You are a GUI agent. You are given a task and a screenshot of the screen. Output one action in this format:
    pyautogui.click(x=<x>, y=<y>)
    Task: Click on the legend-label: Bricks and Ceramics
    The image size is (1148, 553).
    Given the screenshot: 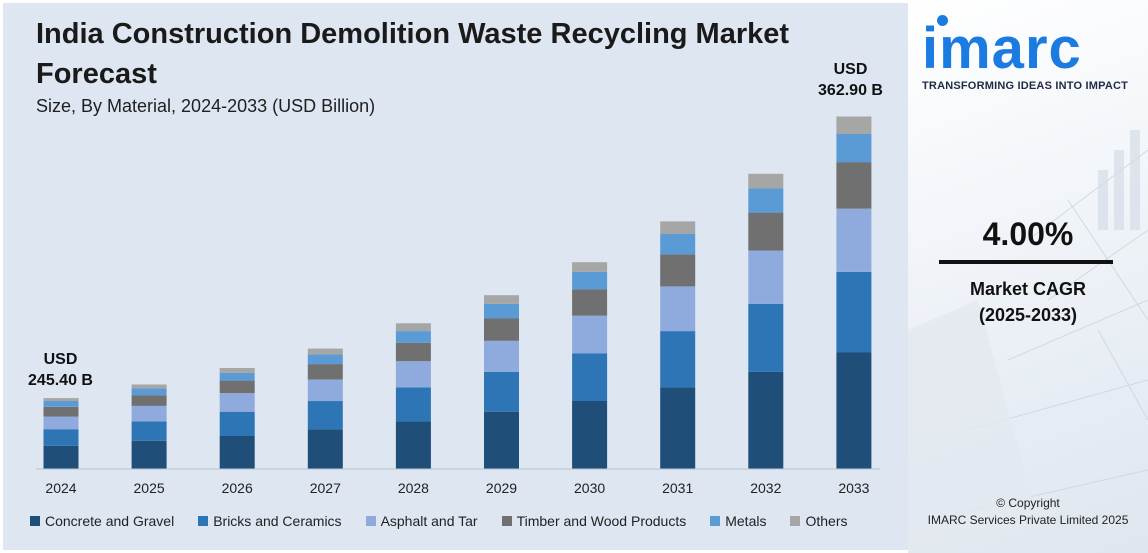 What is the action you would take?
    pyautogui.click(x=277, y=521)
    